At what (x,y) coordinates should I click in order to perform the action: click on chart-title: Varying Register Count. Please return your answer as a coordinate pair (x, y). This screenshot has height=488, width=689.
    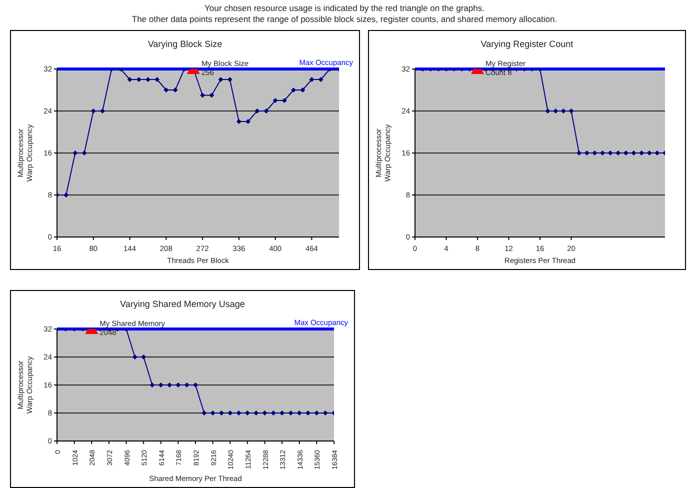
    Looking at the image, I should click on (527, 44).